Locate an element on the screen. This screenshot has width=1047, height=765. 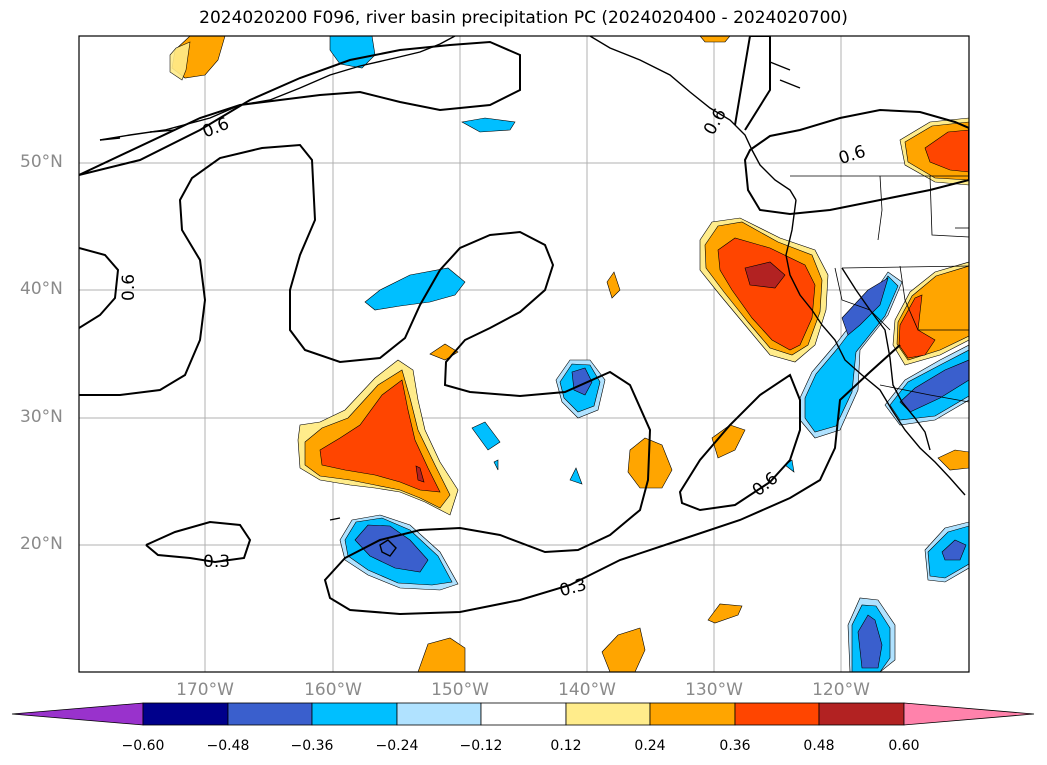
colorbar-tick: 0.48 is located at coordinates (819, 746).